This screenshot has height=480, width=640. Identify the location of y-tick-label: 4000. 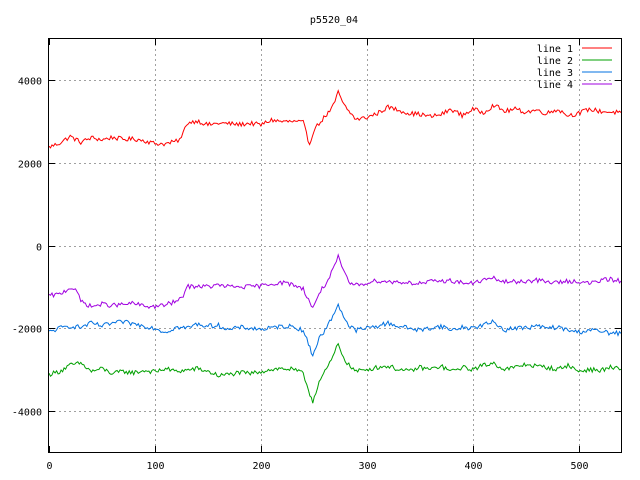
(30, 82).